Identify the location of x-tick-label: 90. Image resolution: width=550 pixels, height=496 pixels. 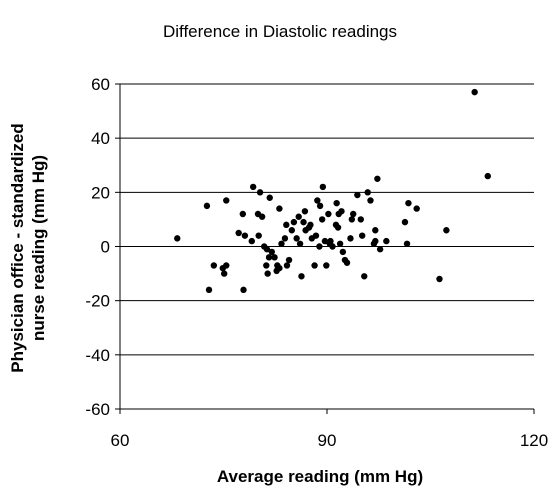
(327, 440).